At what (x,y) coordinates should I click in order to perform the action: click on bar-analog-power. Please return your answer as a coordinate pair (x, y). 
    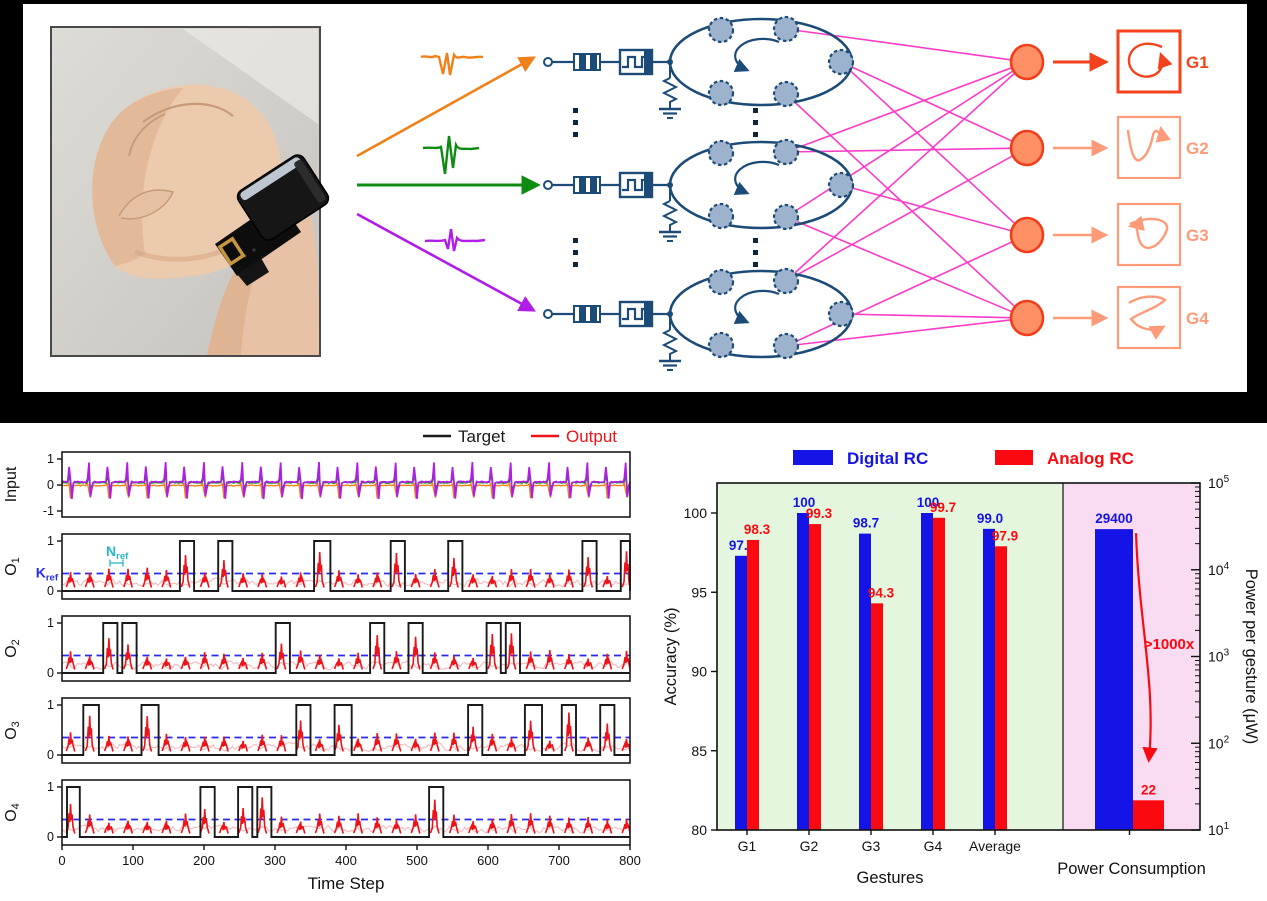
    Looking at the image, I should click on (1148, 815).